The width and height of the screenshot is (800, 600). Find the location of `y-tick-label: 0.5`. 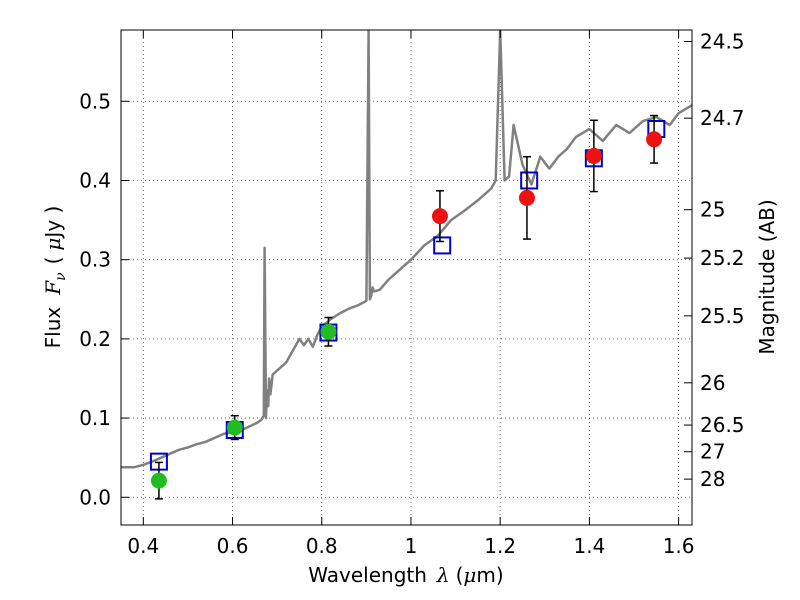

y-tick-label: 0.5 is located at coordinates (95, 101).